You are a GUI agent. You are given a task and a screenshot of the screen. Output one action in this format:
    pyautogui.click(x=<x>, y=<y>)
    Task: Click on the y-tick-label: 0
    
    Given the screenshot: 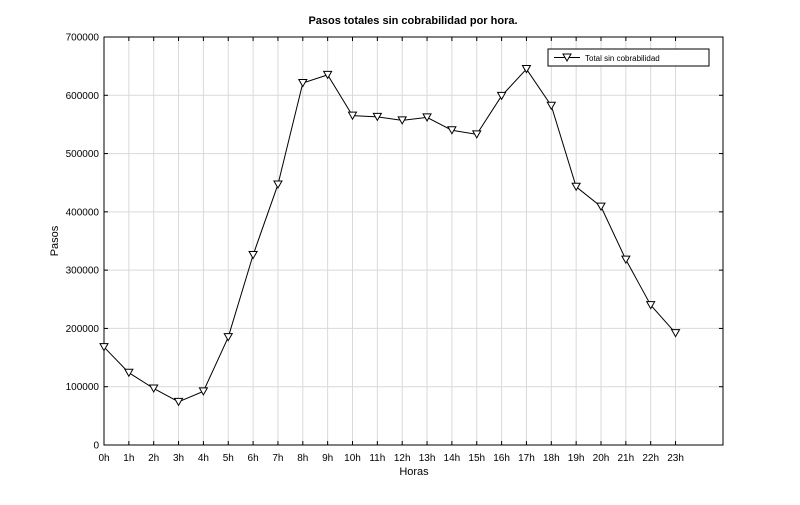 What is the action you would take?
    pyautogui.click(x=96, y=446)
    